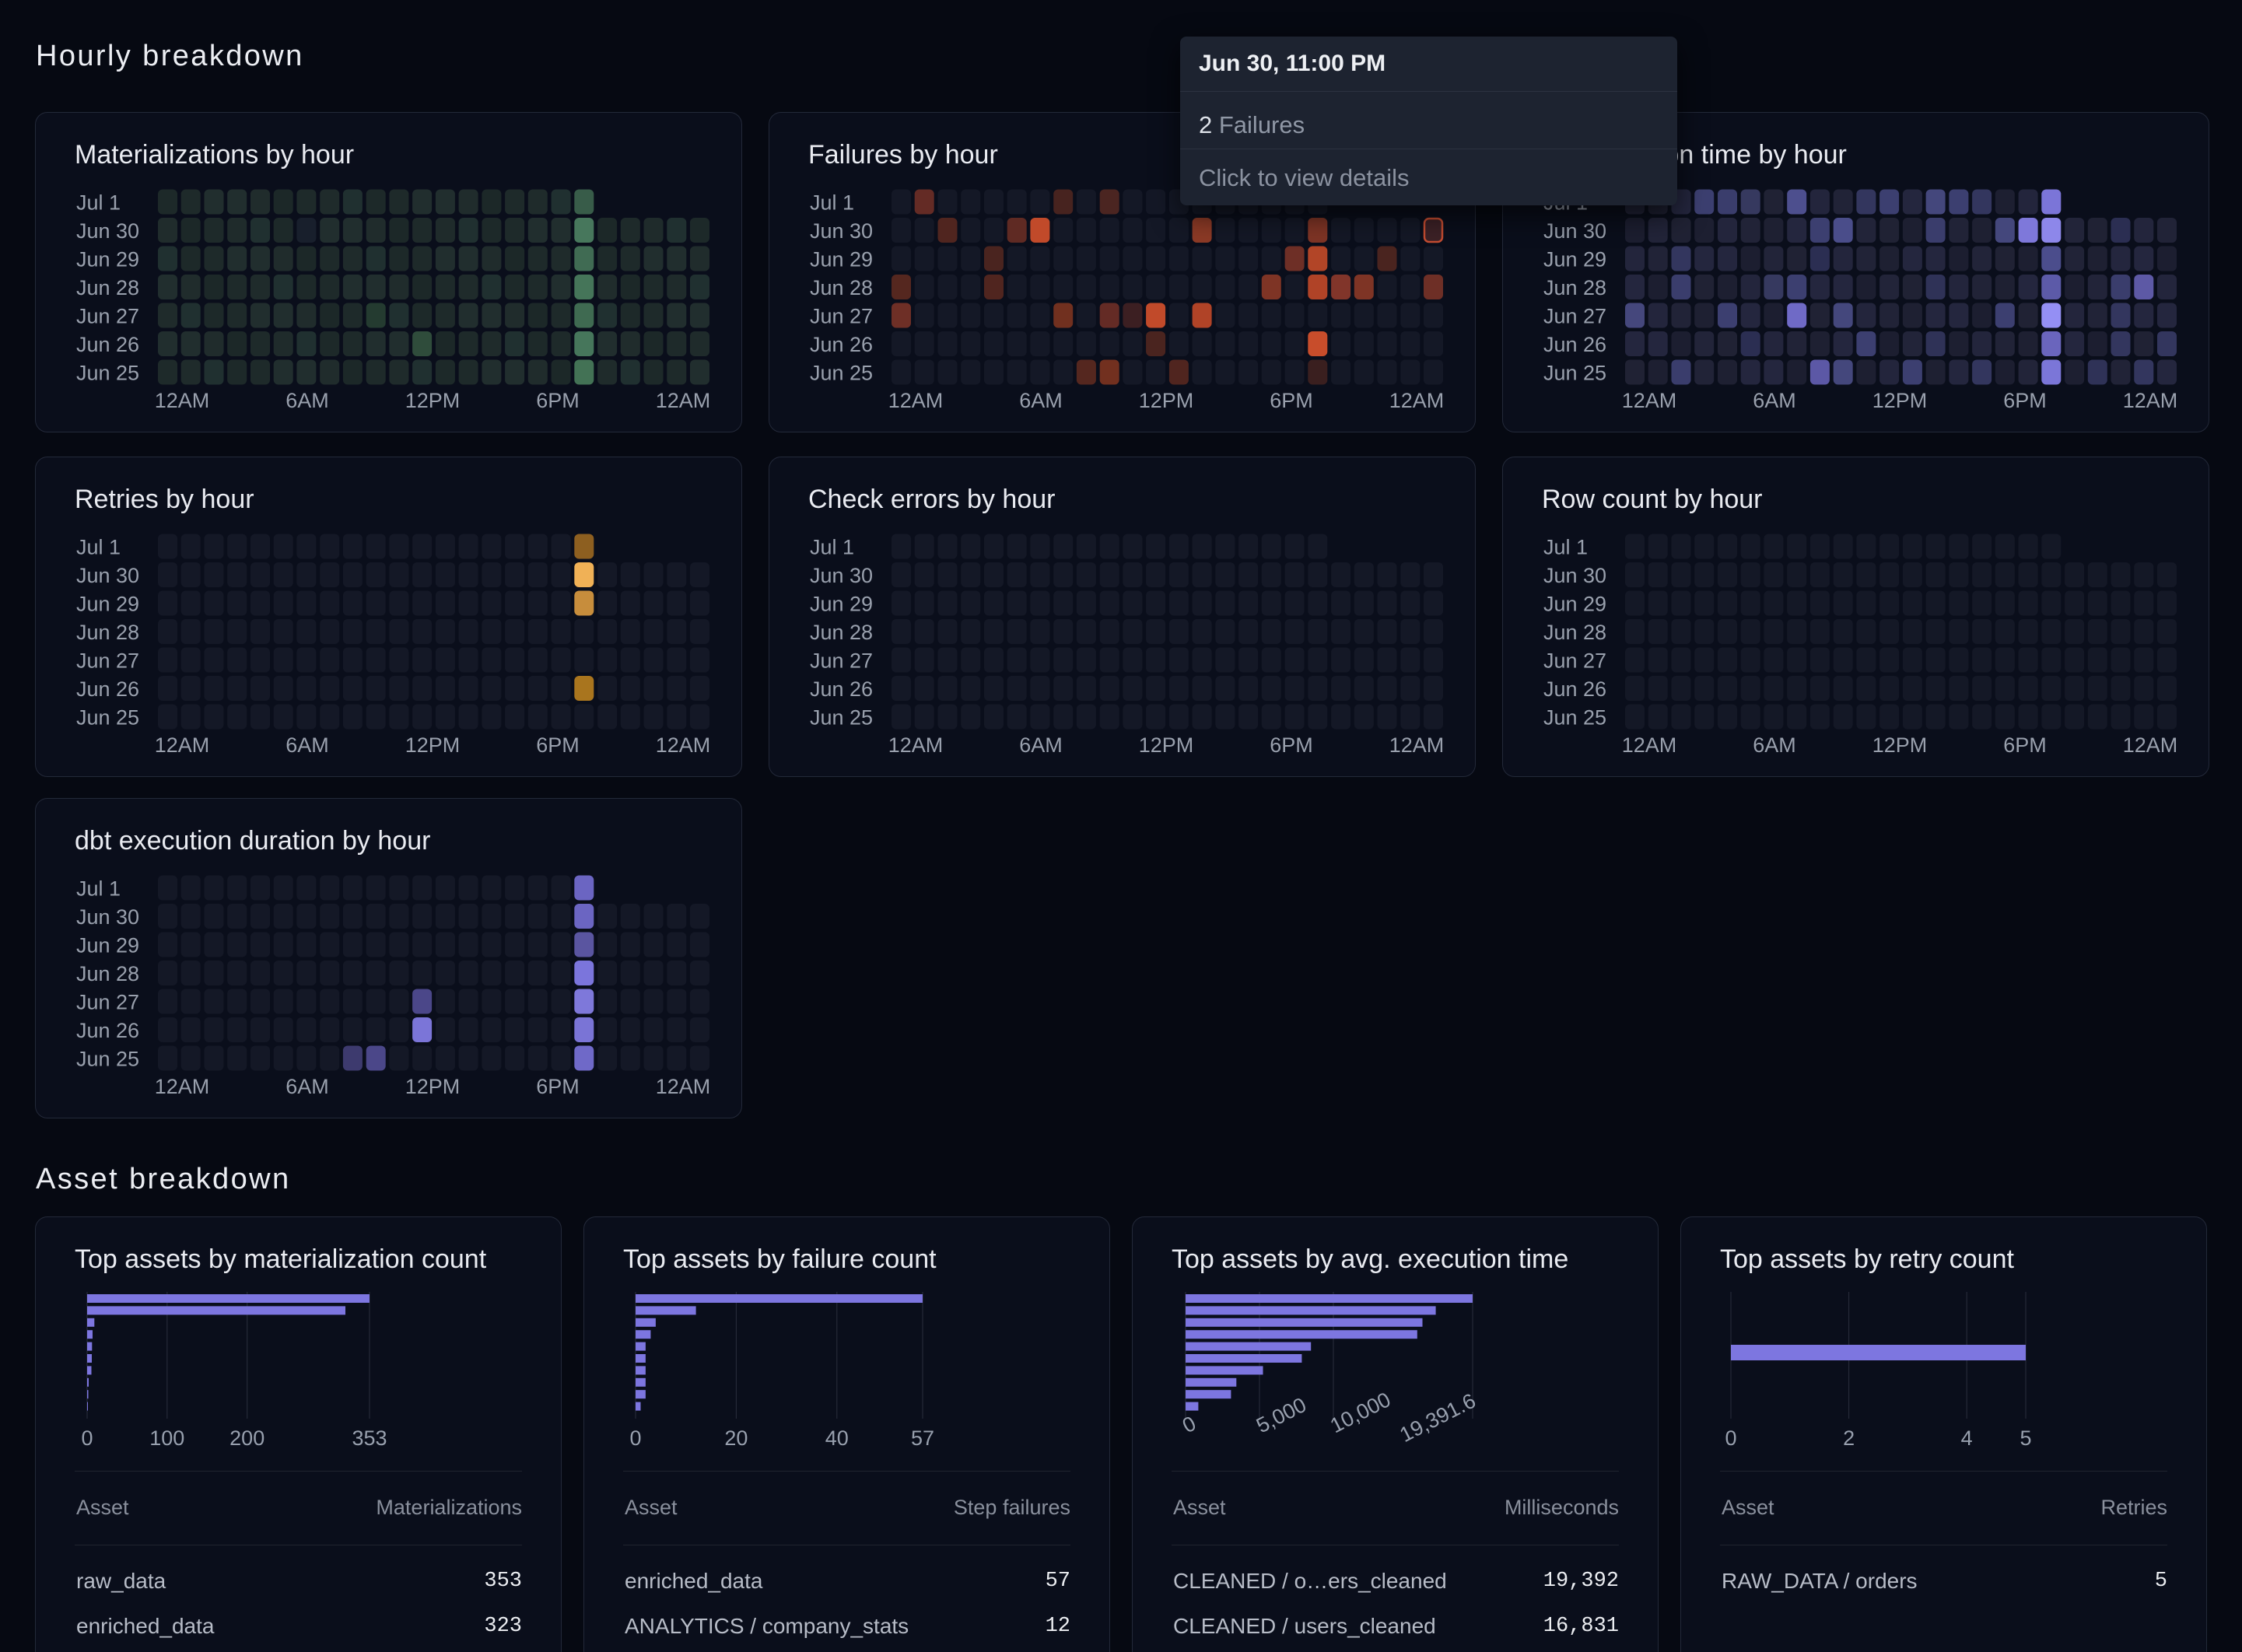  What do you see at coordinates (736, 1438) in the screenshot?
I see `svg-text: 20` at bounding box center [736, 1438].